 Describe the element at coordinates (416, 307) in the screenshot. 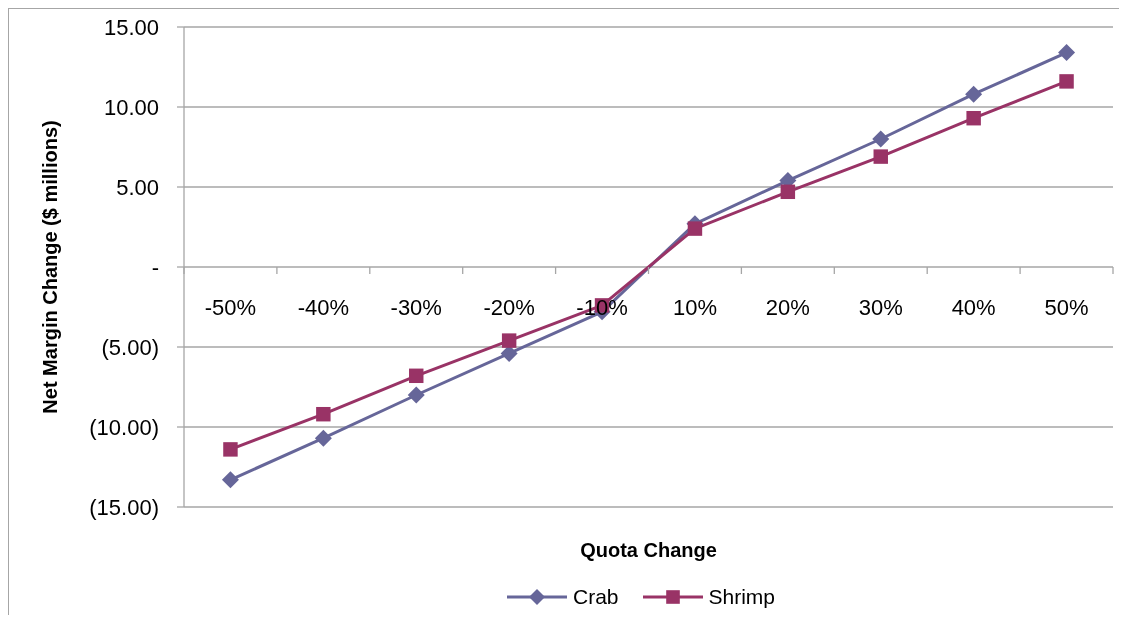

I see `x-tick-label: -30%` at that location.